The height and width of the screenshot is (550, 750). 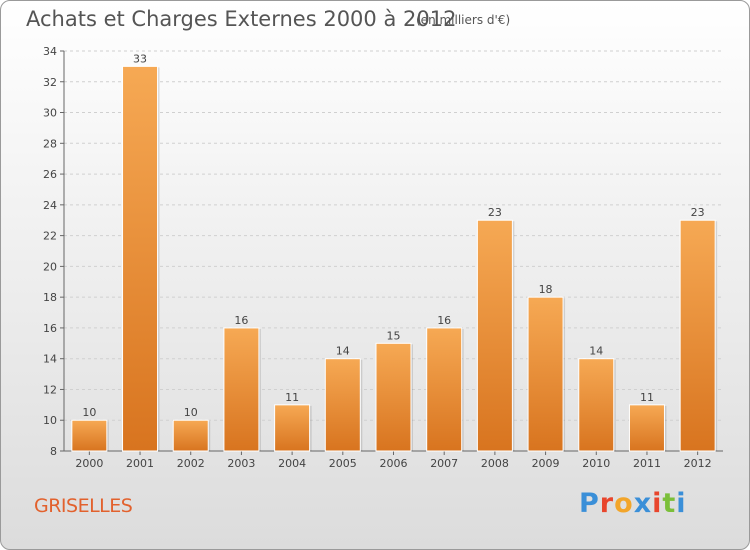 What do you see at coordinates (191, 463) in the screenshot?
I see `x-tick-label: 2002` at bounding box center [191, 463].